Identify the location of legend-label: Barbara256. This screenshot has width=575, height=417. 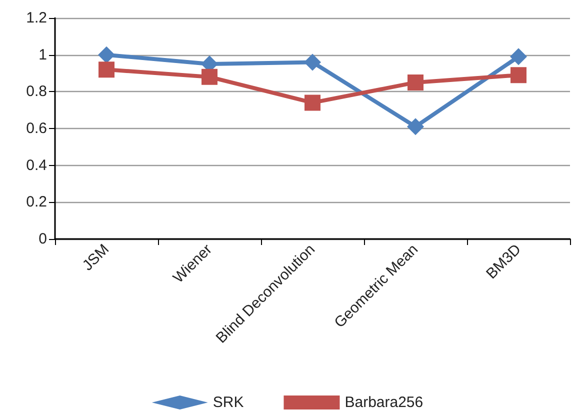
(384, 402).